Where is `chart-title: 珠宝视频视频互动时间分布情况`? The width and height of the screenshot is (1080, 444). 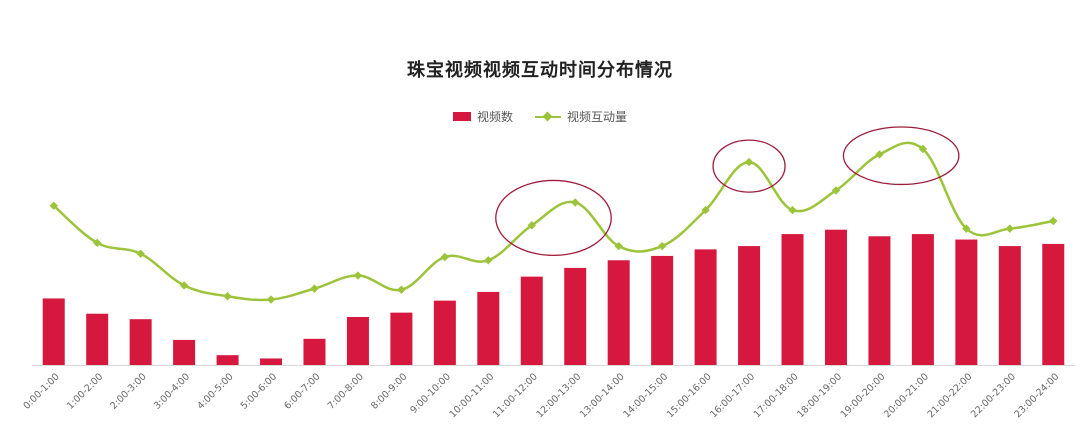
chart-title: 珠宝视频视频互动时间分布情况 is located at coordinates (540, 70).